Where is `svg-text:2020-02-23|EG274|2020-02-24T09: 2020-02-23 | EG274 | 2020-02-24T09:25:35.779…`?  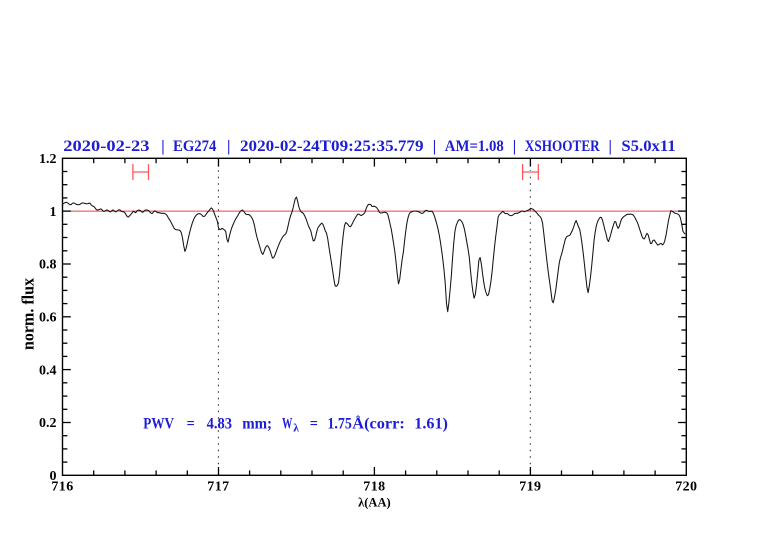 svg-text:2020-02-23|EG274|2020-02-24T09: 2020-02-23 | EG274 | 2020-02-24T09:25:35.779… is located at coordinates (369, 146).